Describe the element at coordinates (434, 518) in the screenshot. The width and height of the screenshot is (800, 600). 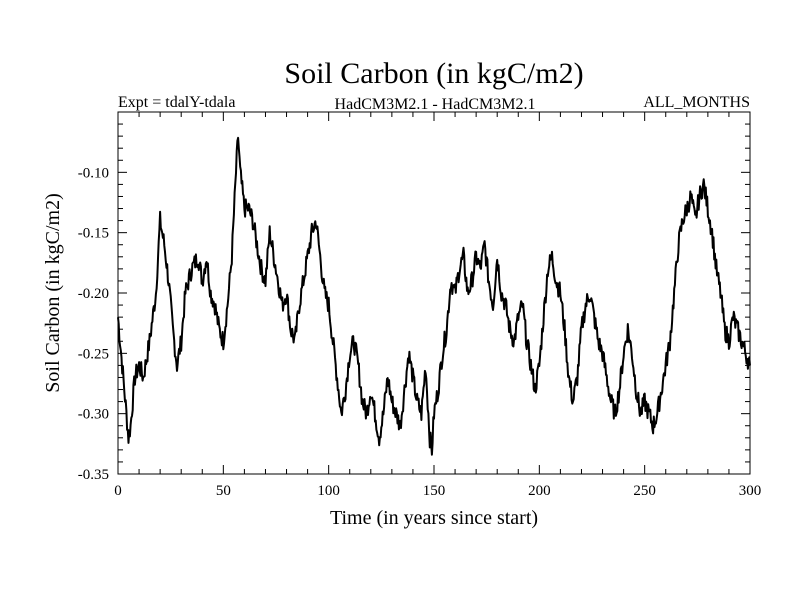
I see `x-axis-label: Time (in years since start)` at that location.